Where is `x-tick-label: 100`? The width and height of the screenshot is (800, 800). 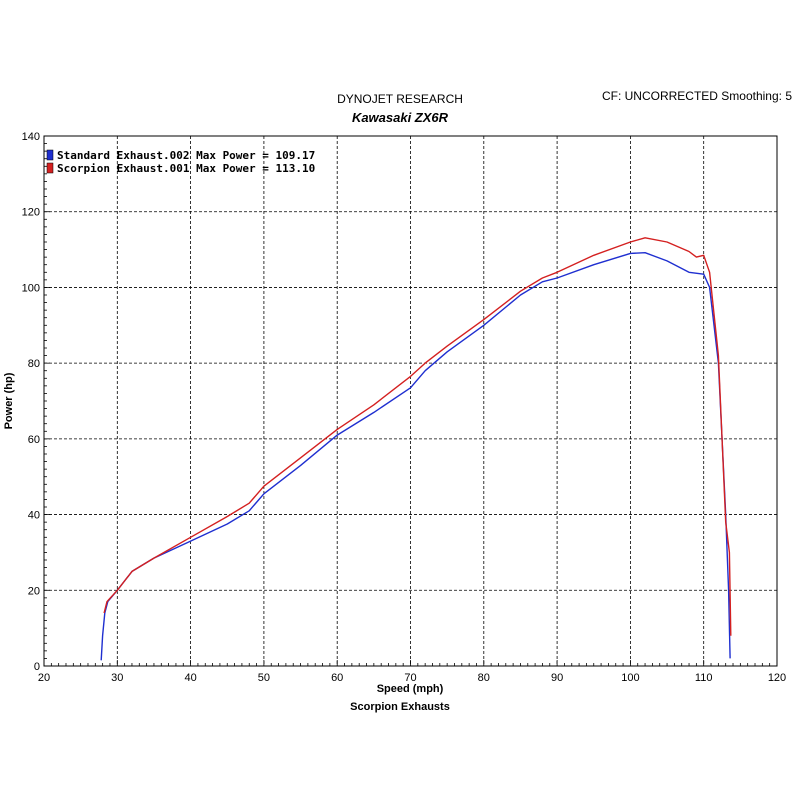
x-tick-label: 100 is located at coordinates (630, 678).